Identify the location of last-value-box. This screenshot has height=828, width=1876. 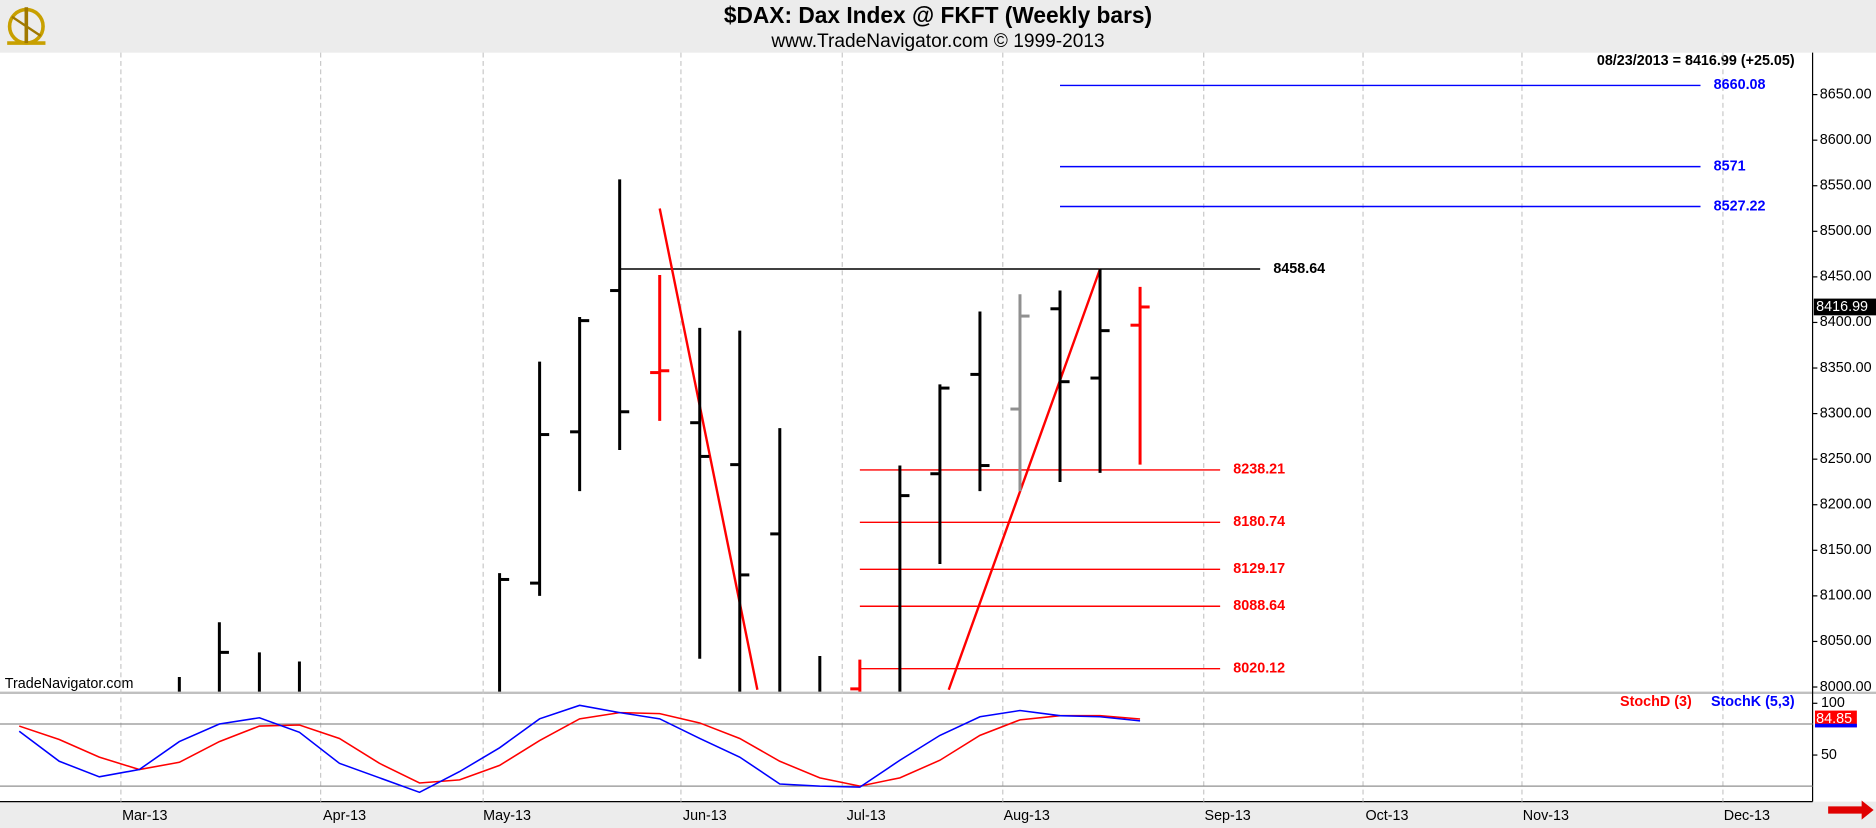
(1835, 719).